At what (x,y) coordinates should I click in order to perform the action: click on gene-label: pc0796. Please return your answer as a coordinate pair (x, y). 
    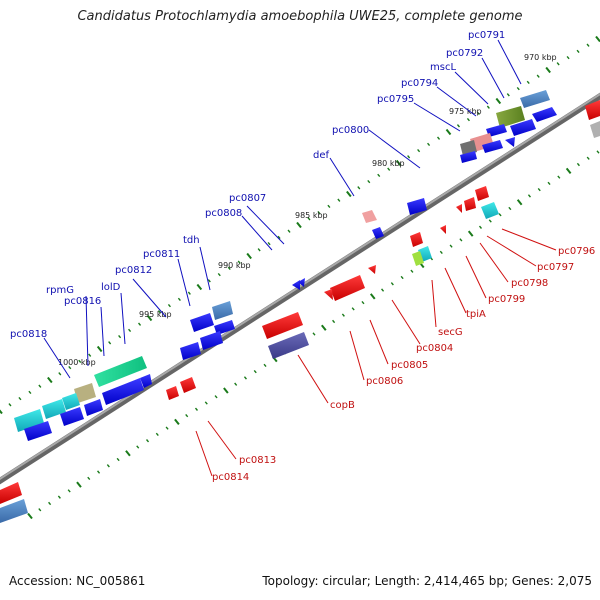
    Looking at the image, I should click on (576, 251).